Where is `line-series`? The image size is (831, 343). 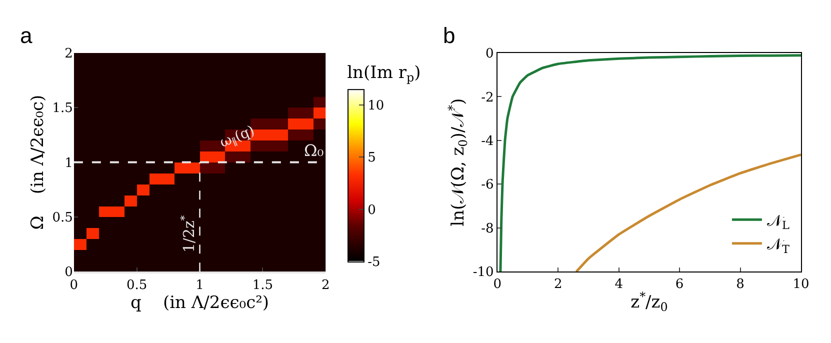 line-series is located at coordinates (688, 212).